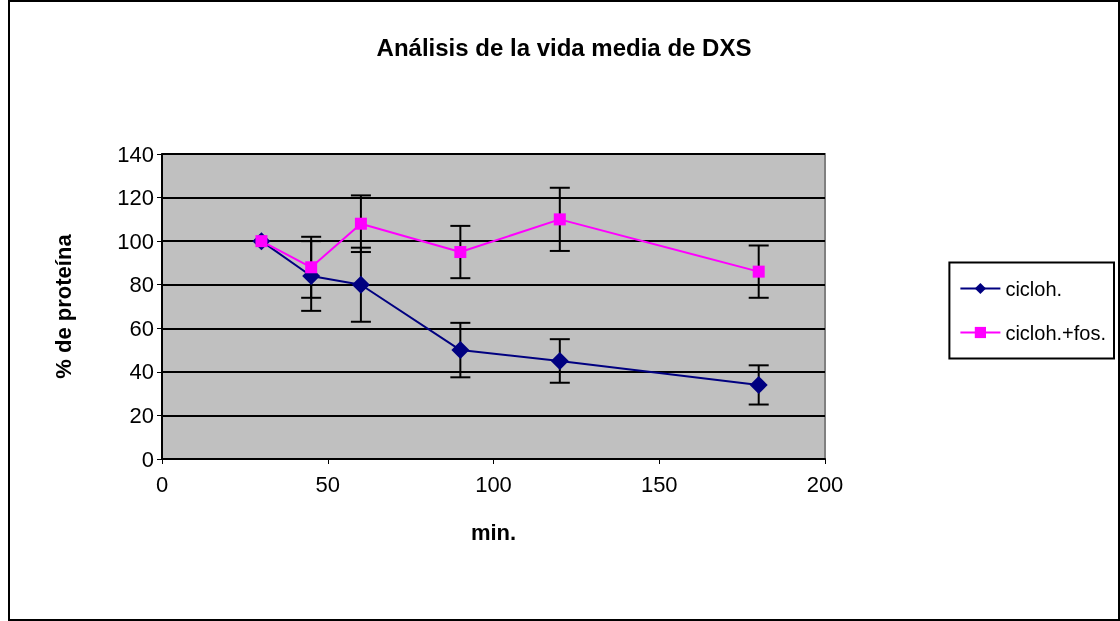 The height and width of the screenshot is (621, 1120). I want to click on y-tick-label: 80, so click(141, 285).